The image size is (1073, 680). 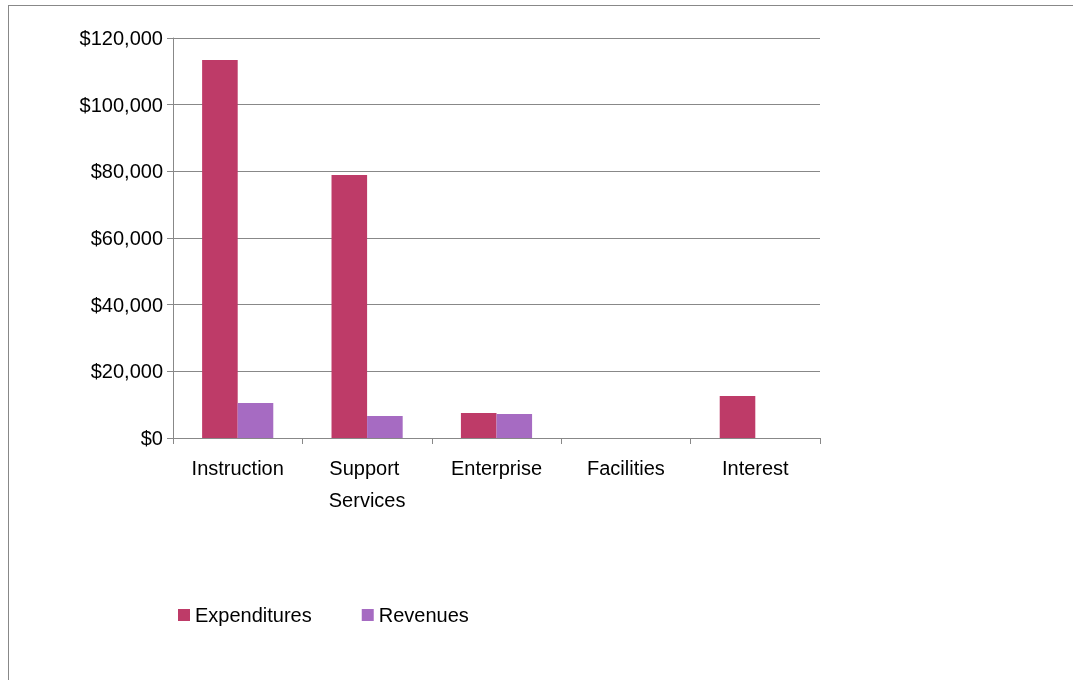 I want to click on y-tick-label: $120,000, so click(x=121, y=38).